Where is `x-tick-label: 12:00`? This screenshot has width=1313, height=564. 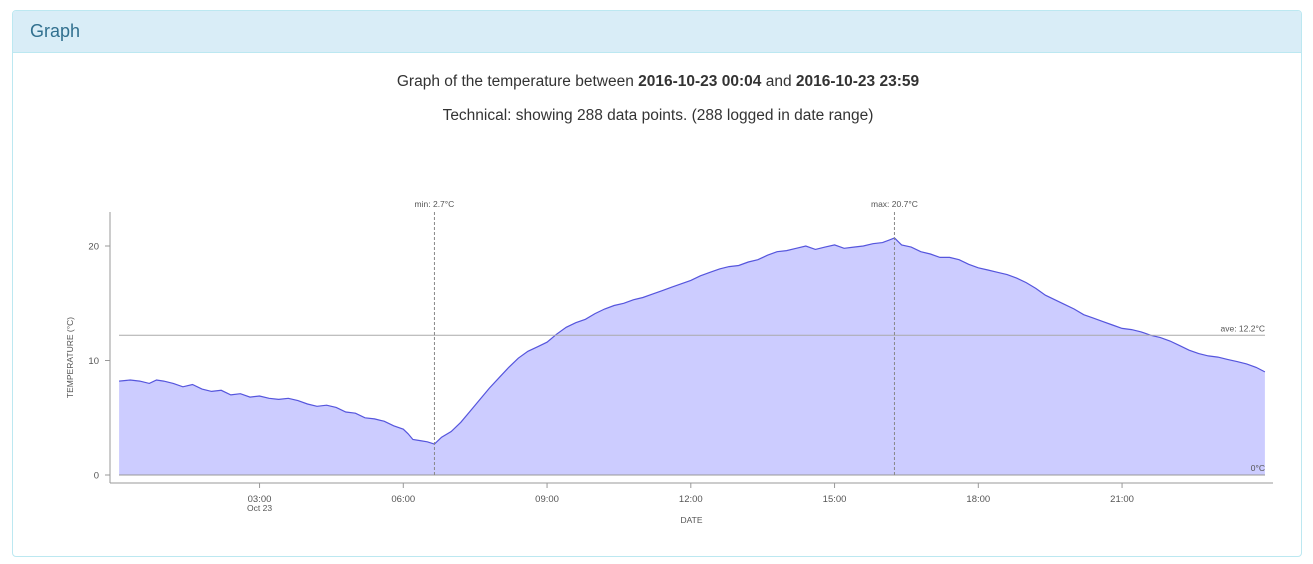
x-tick-label: 12:00 is located at coordinates (691, 499).